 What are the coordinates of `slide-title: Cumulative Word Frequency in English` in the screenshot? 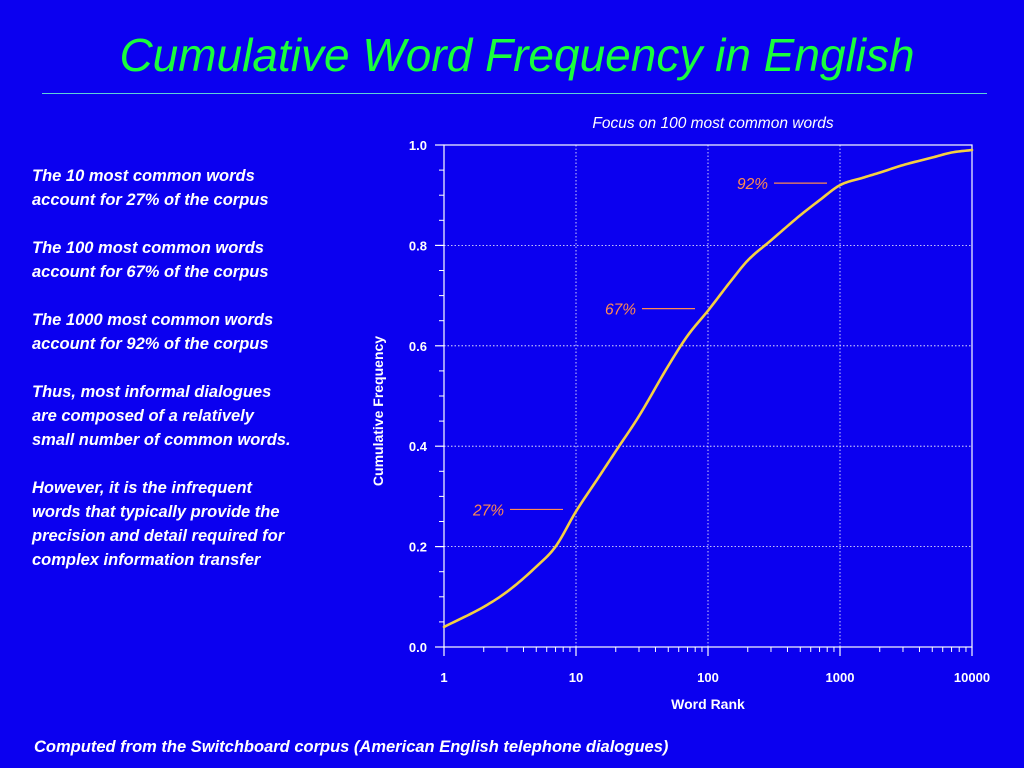 It's located at (517, 55).